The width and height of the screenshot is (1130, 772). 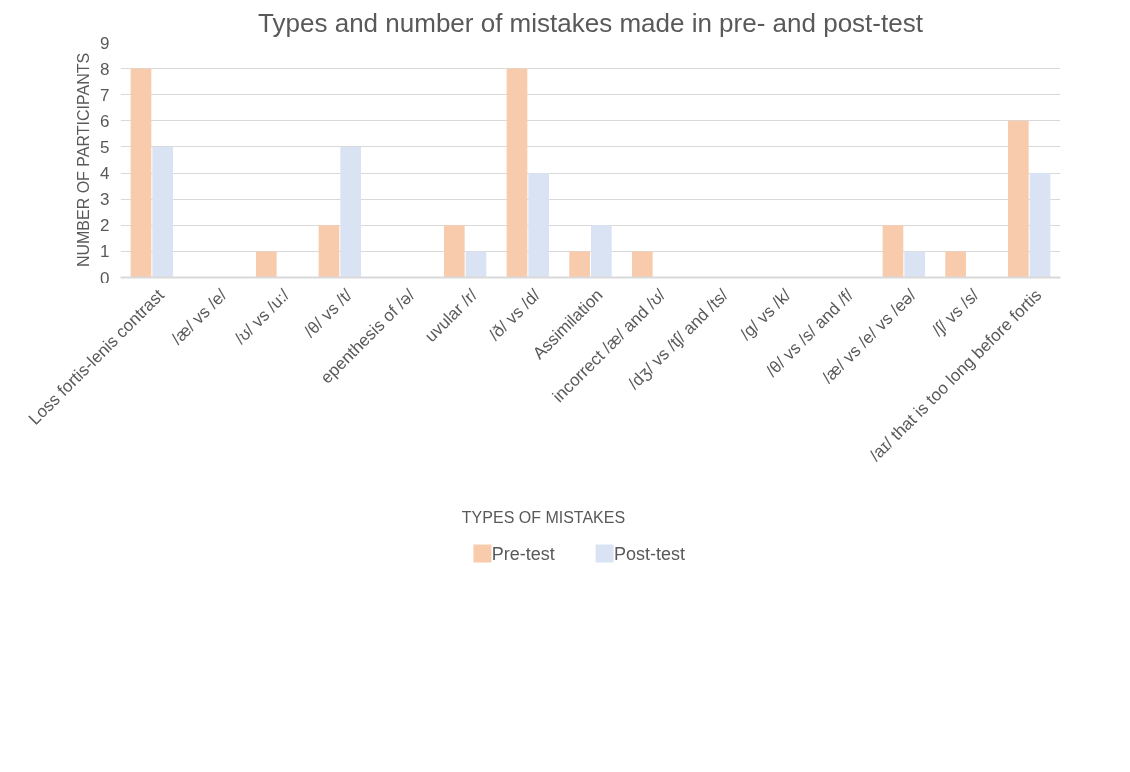 I want to click on x-tick-label: /θ/ vs /t/, so click(x=328, y=313).